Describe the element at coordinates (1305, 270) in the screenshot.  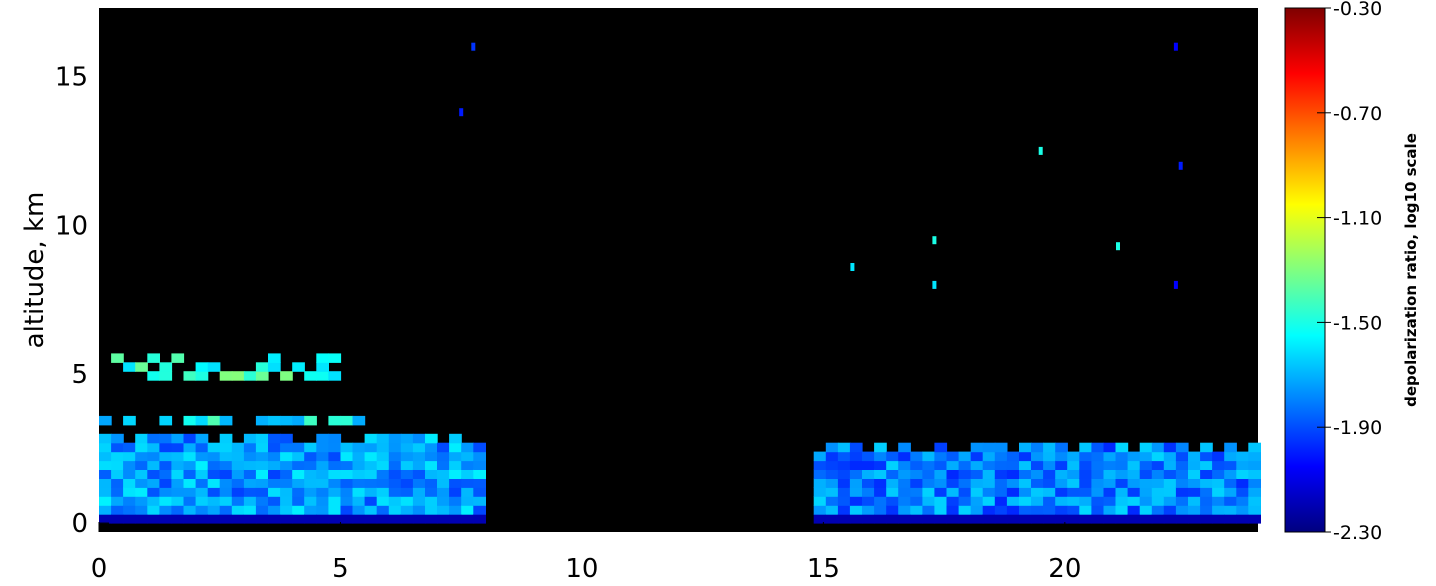
I see `colorbar` at that location.